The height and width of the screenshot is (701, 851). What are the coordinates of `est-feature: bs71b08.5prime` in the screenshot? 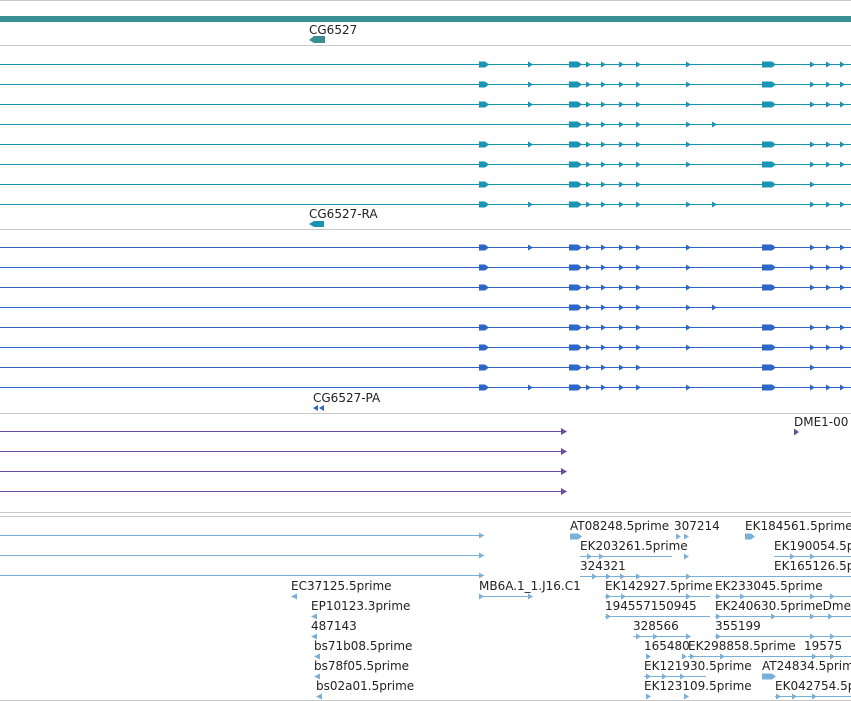 It's located at (363, 649).